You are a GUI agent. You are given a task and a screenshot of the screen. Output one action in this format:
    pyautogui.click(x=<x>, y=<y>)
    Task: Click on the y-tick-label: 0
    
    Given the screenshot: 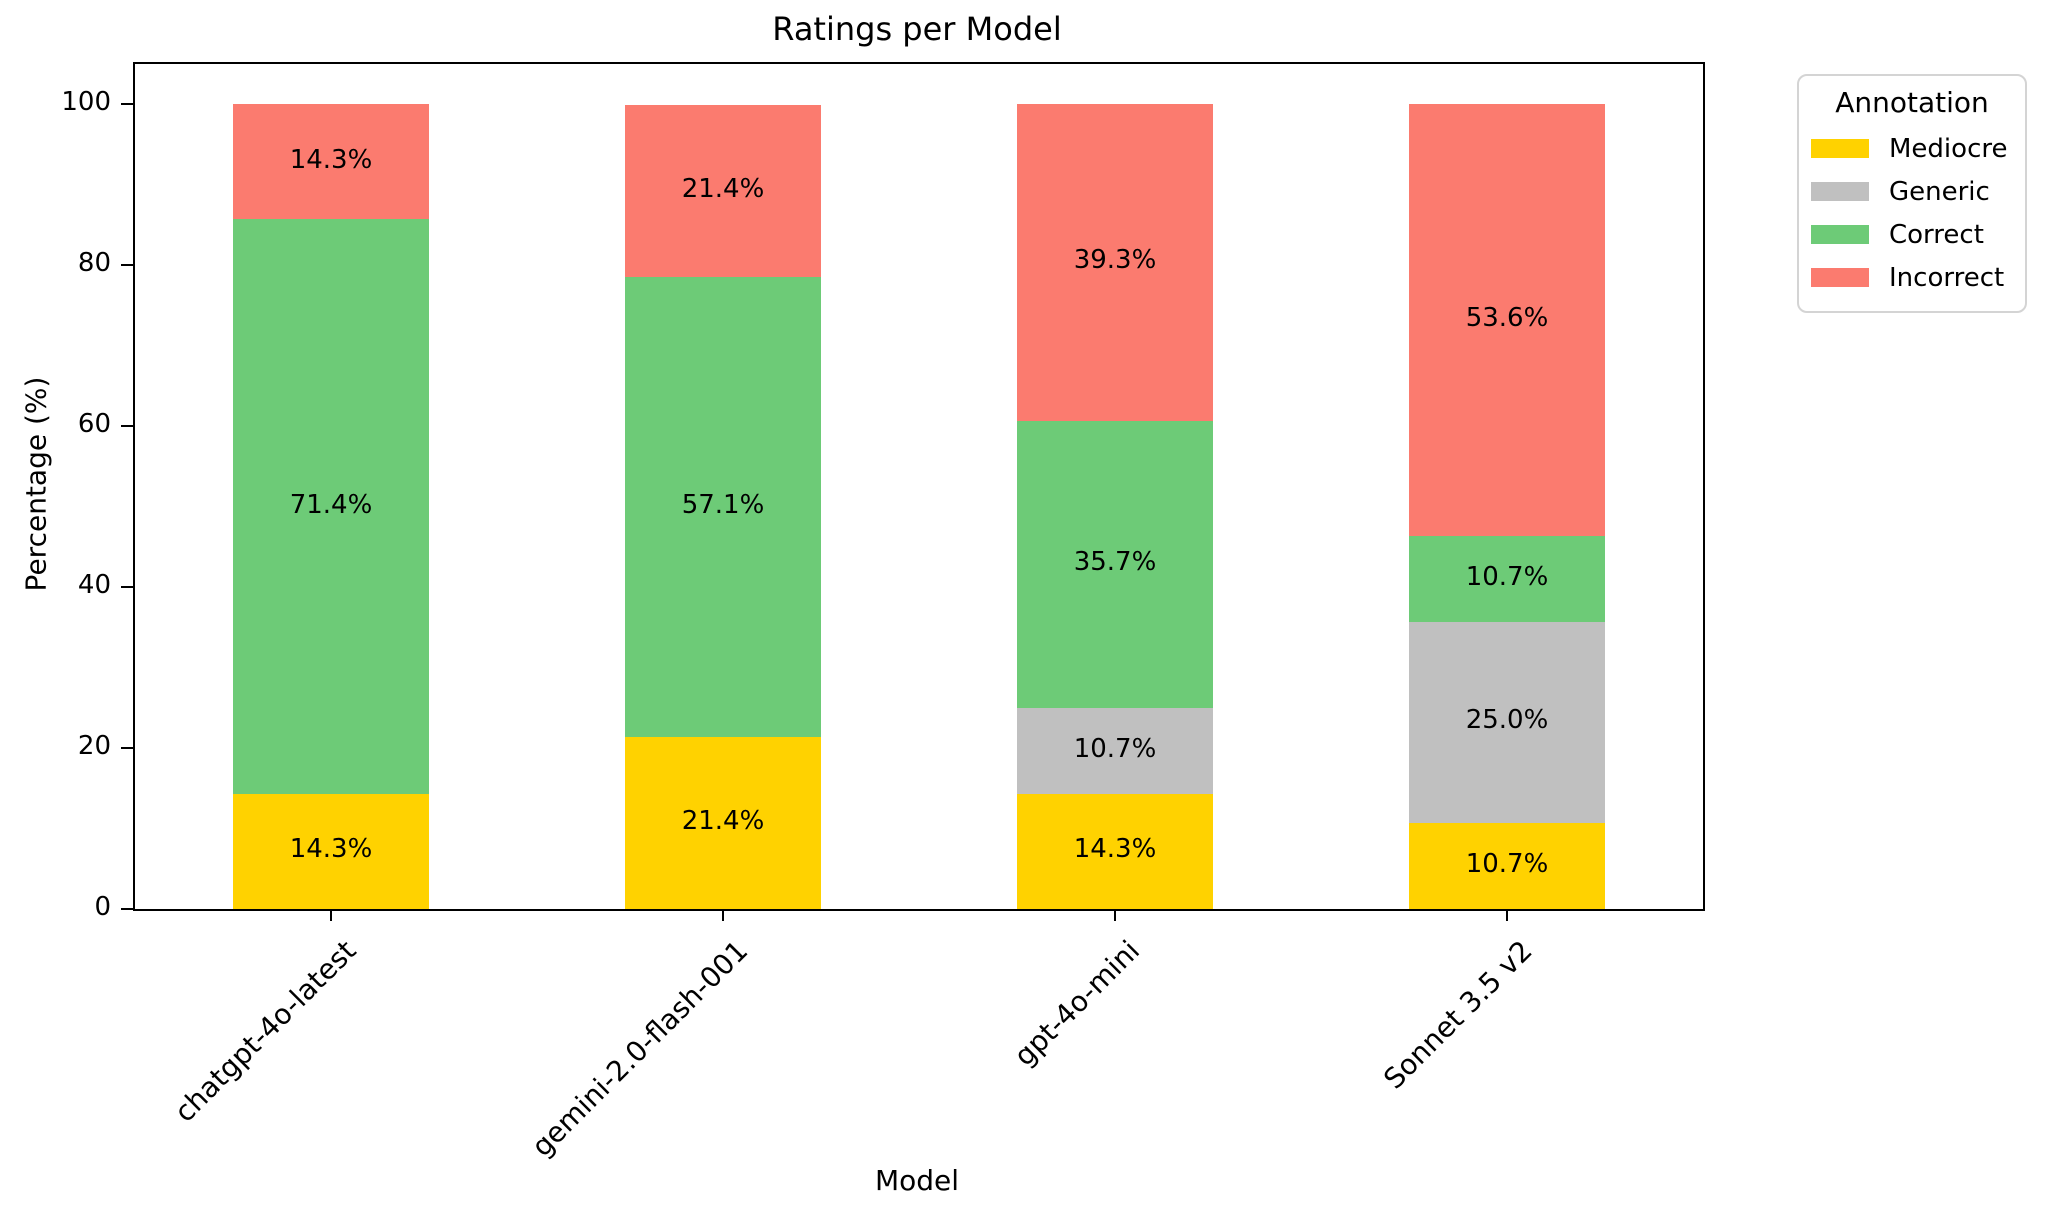 What is the action you would take?
    pyautogui.click(x=102, y=907)
    